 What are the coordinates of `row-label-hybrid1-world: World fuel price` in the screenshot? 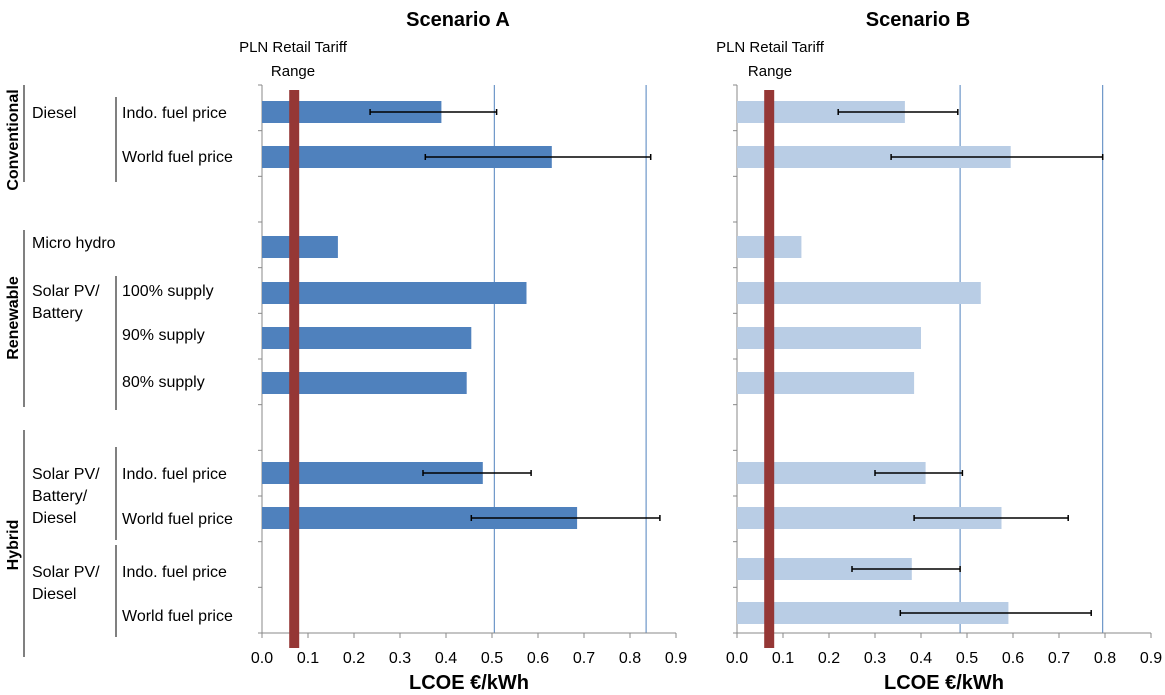 It's located at (177, 519).